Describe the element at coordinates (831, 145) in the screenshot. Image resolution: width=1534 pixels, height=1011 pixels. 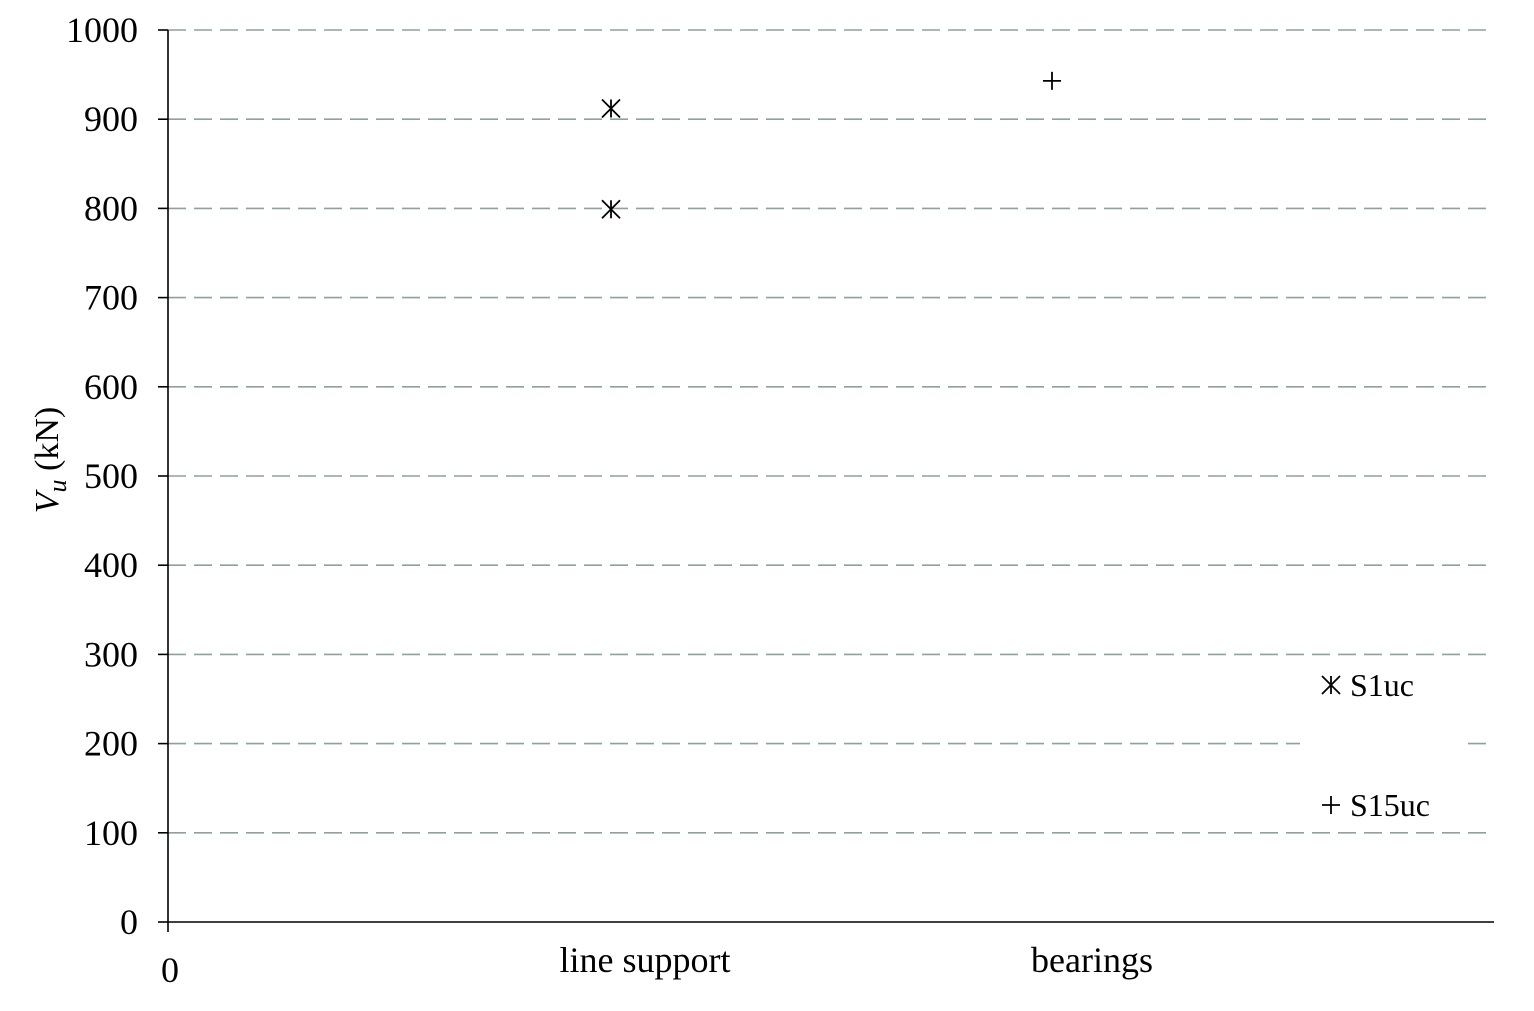
I see `data-points` at that location.